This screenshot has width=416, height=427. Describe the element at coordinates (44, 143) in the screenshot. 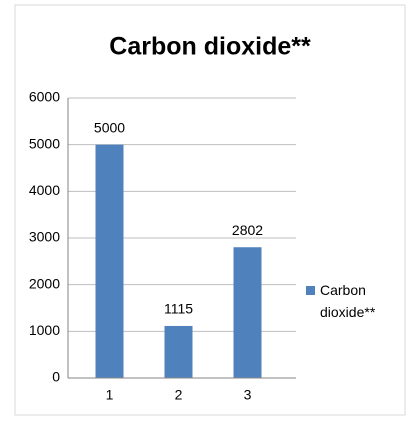

I see `y-tick-label: 5000` at that location.